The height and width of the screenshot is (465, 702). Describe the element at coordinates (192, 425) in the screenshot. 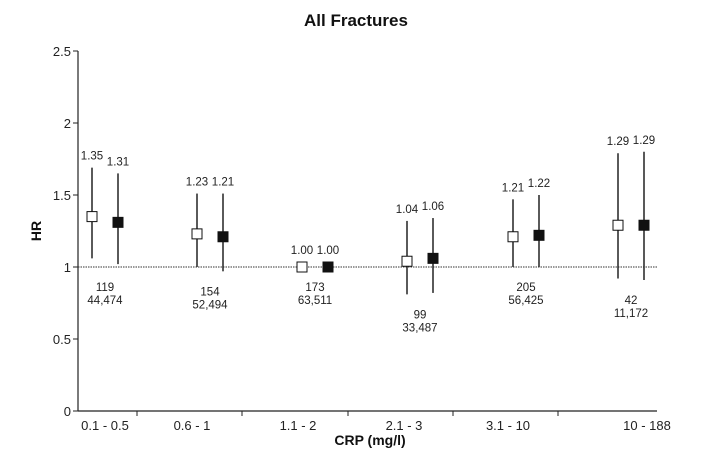

I see `x-tick-label: 0.6 - 1` at that location.